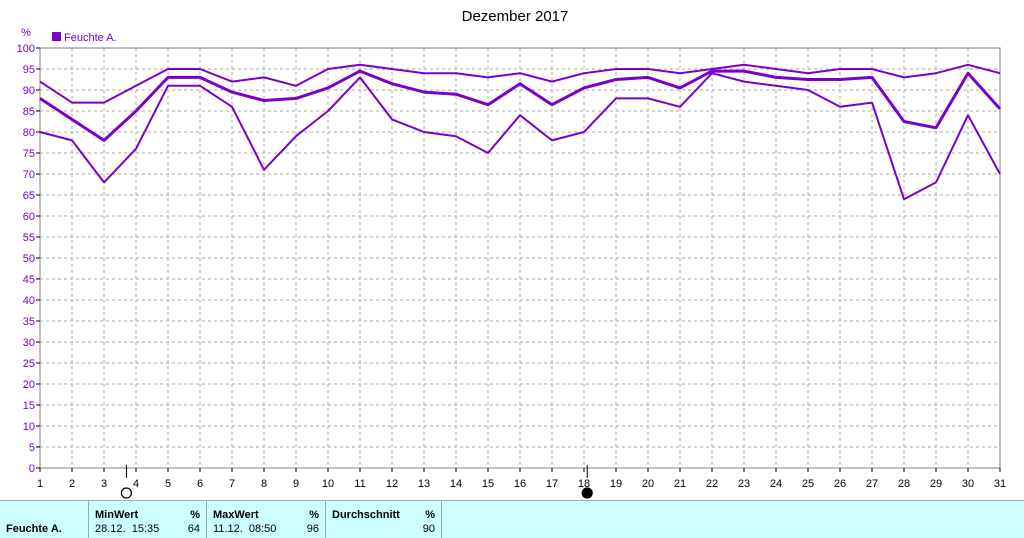 This screenshot has height=538, width=1024. What do you see at coordinates (968, 484) in the screenshot?
I see `x-tick-label: 30` at bounding box center [968, 484].